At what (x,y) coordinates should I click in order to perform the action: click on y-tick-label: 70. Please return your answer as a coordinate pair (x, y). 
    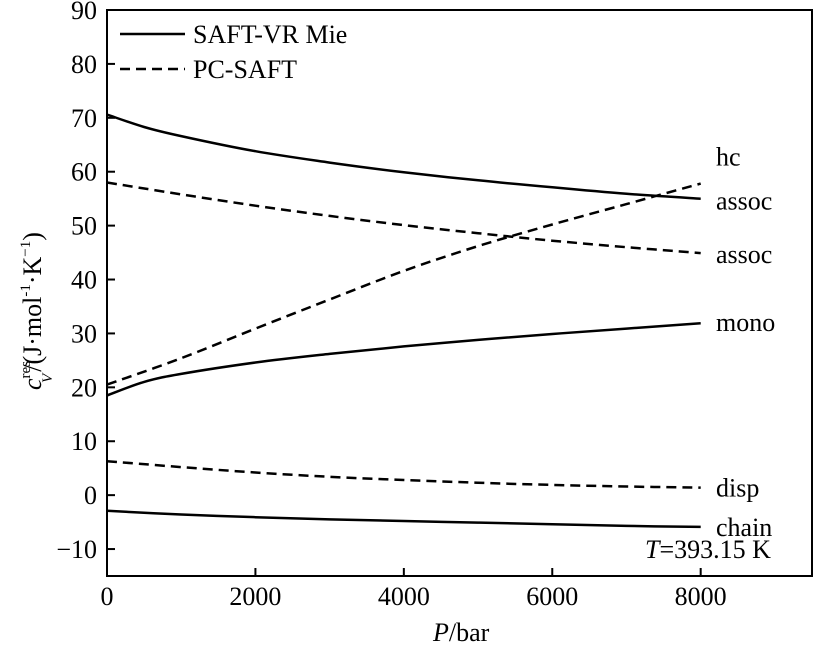
    Looking at the image, I should click on (84, 118).